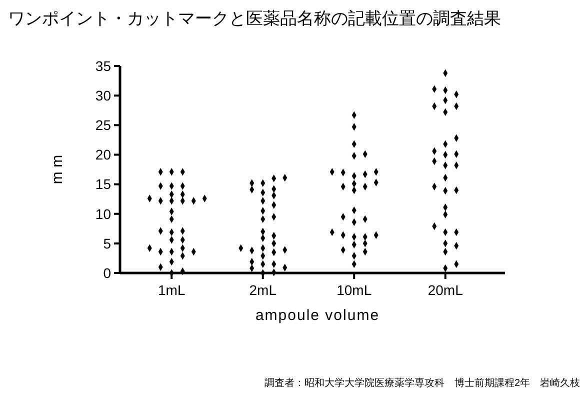 The image size is (588, 395). Describe the element at coordinates (172, 290) in the screenshot. I see `x-tick-label: 1mL` at that location.